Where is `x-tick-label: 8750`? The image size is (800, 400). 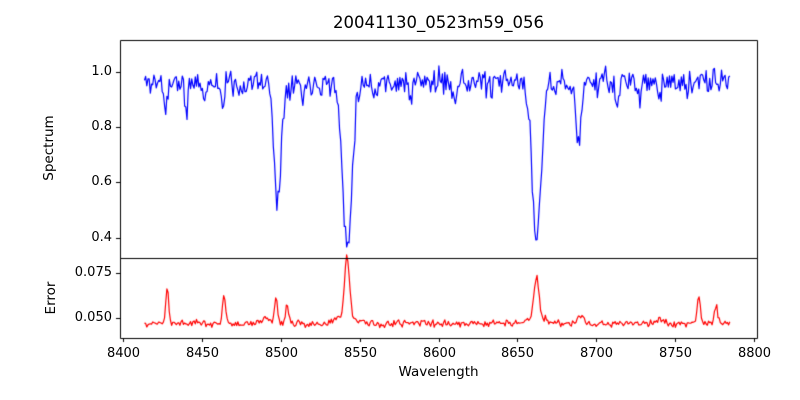
x-tick-label: 8750 is located at coordinates (675, 353).